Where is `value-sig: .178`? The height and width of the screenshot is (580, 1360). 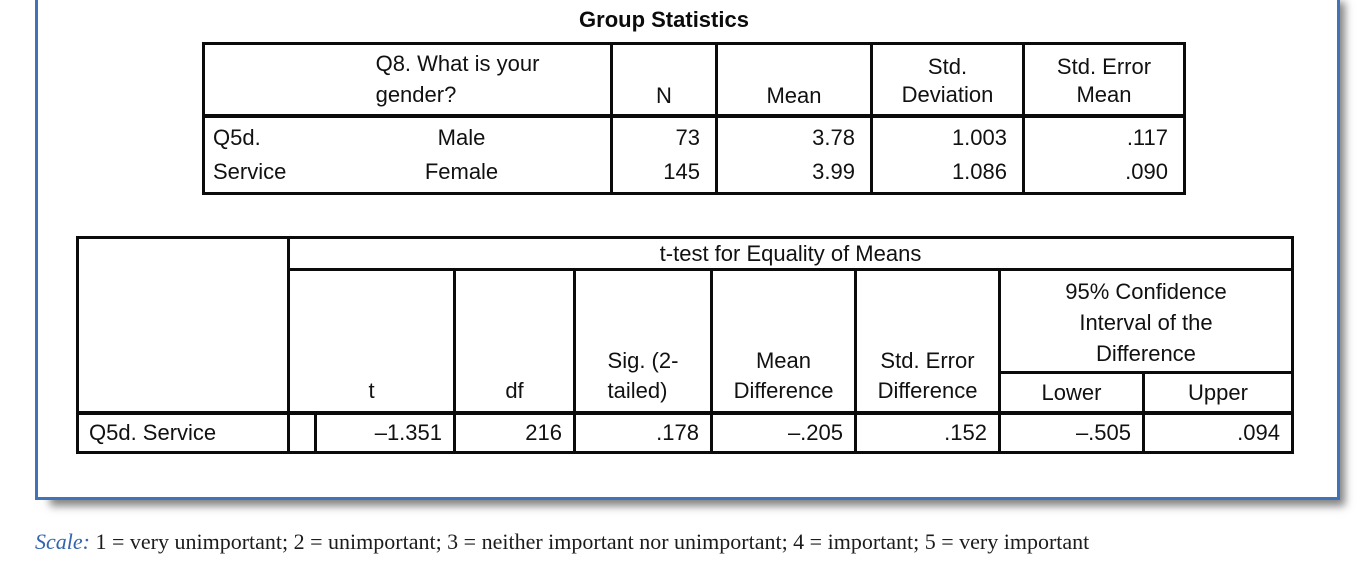 value-sig: .178 is located at coordinates (644, 431).